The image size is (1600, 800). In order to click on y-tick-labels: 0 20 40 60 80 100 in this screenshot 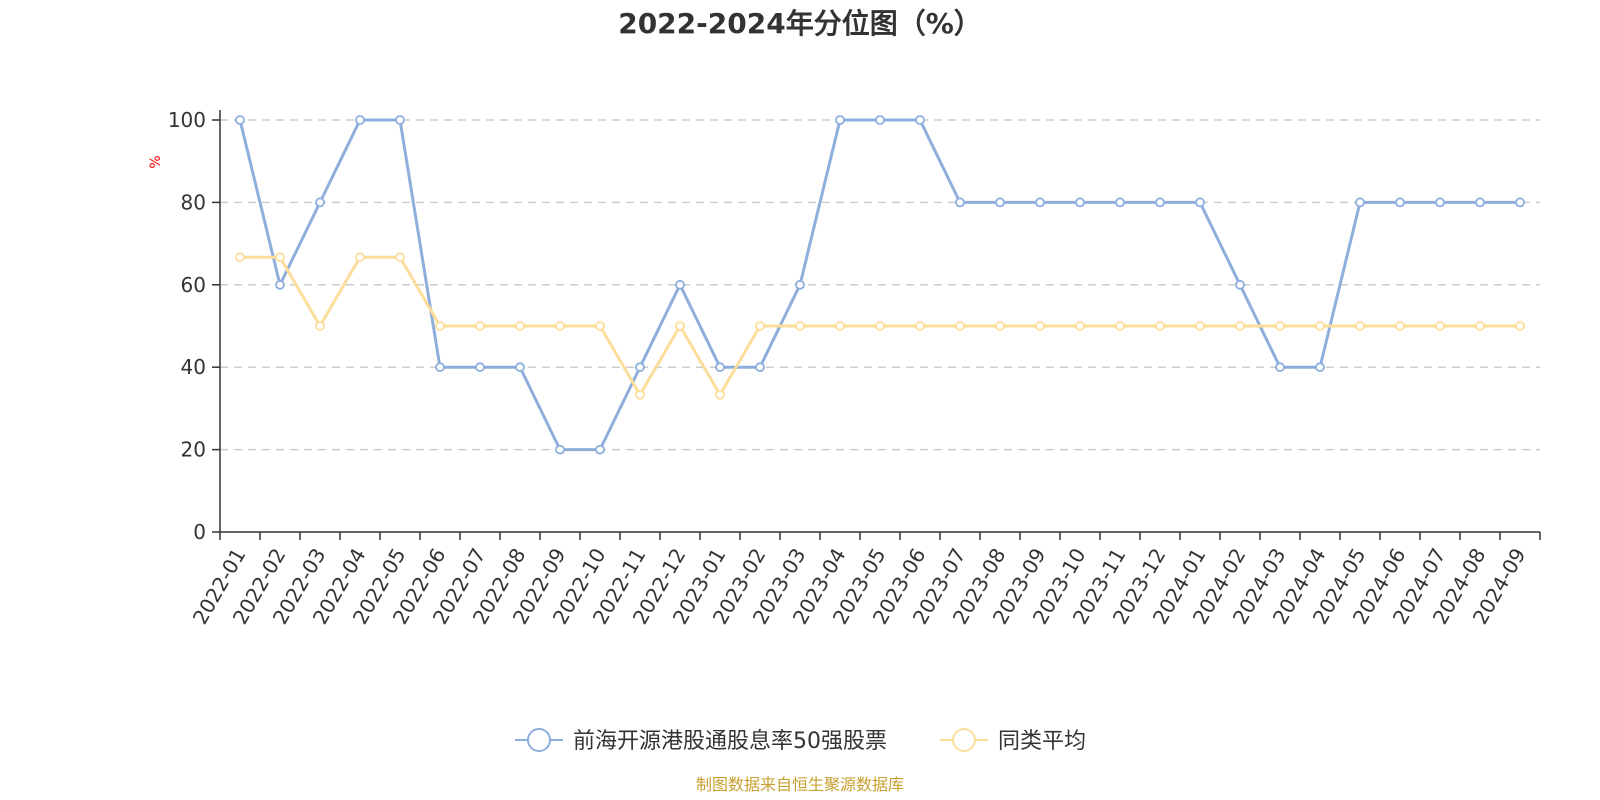, I will do `click(194, 326)`.